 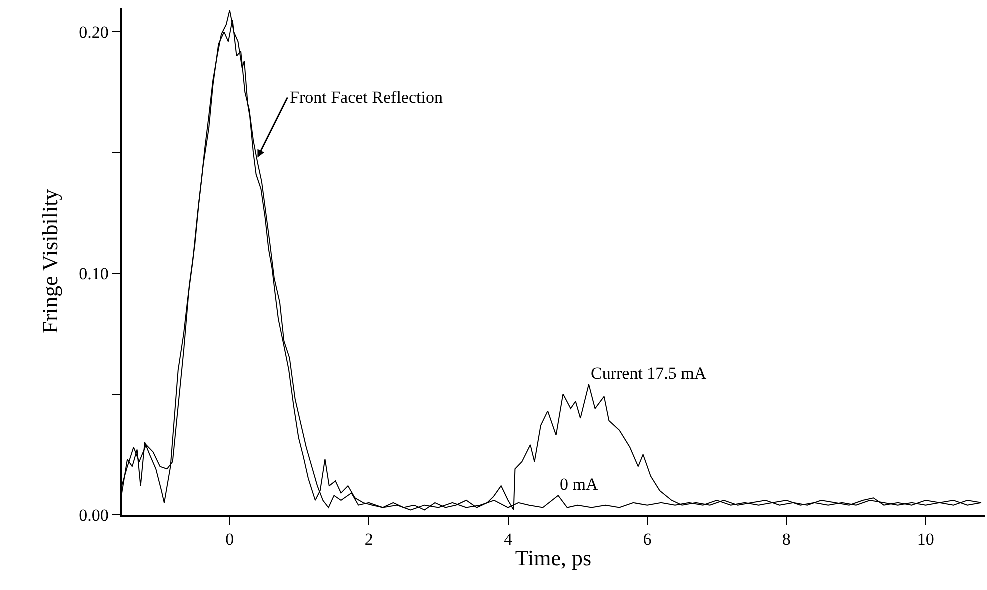 What do you see at coordinates (925, 540) in the screenshot?
I see `x-tick-label: 10` at bounding box center [925, 540].